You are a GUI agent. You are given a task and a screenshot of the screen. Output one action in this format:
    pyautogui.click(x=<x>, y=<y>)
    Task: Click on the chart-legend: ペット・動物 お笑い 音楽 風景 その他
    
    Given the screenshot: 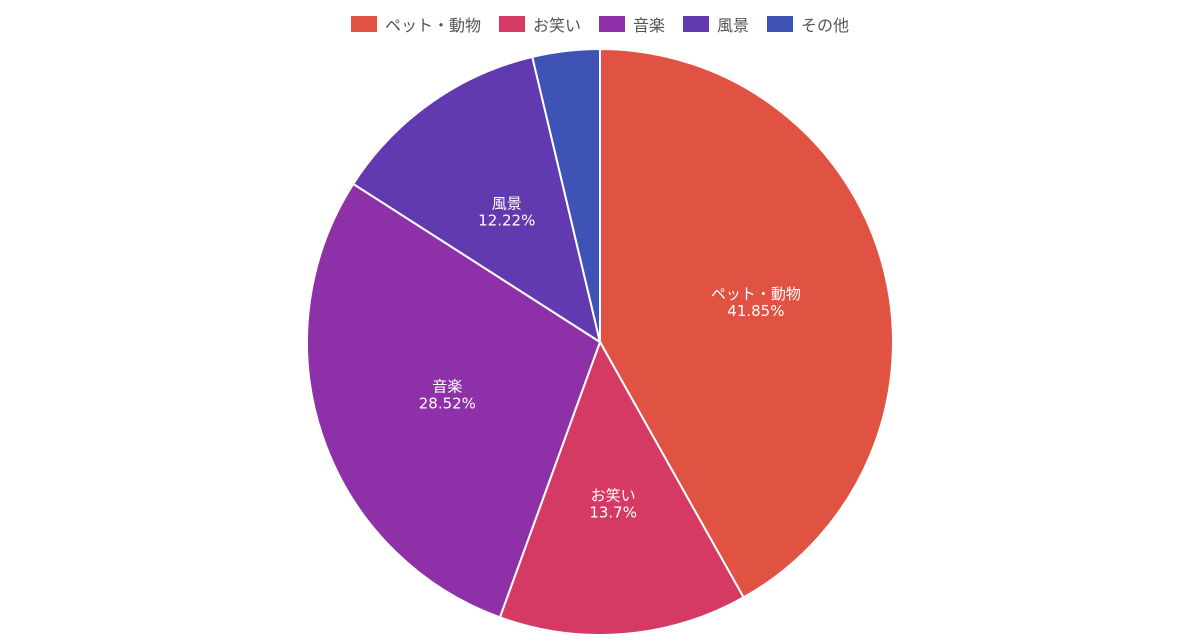 What is the action you would take?
    pyautogui.click(x=600, y=24)
    